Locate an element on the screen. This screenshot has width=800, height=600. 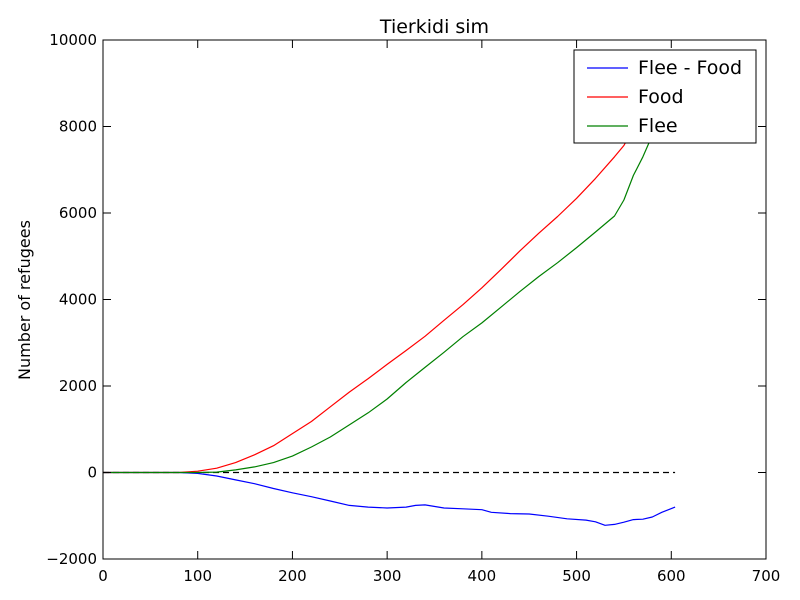
y-tick-label: 2000 is located at coordinates (78, 386).